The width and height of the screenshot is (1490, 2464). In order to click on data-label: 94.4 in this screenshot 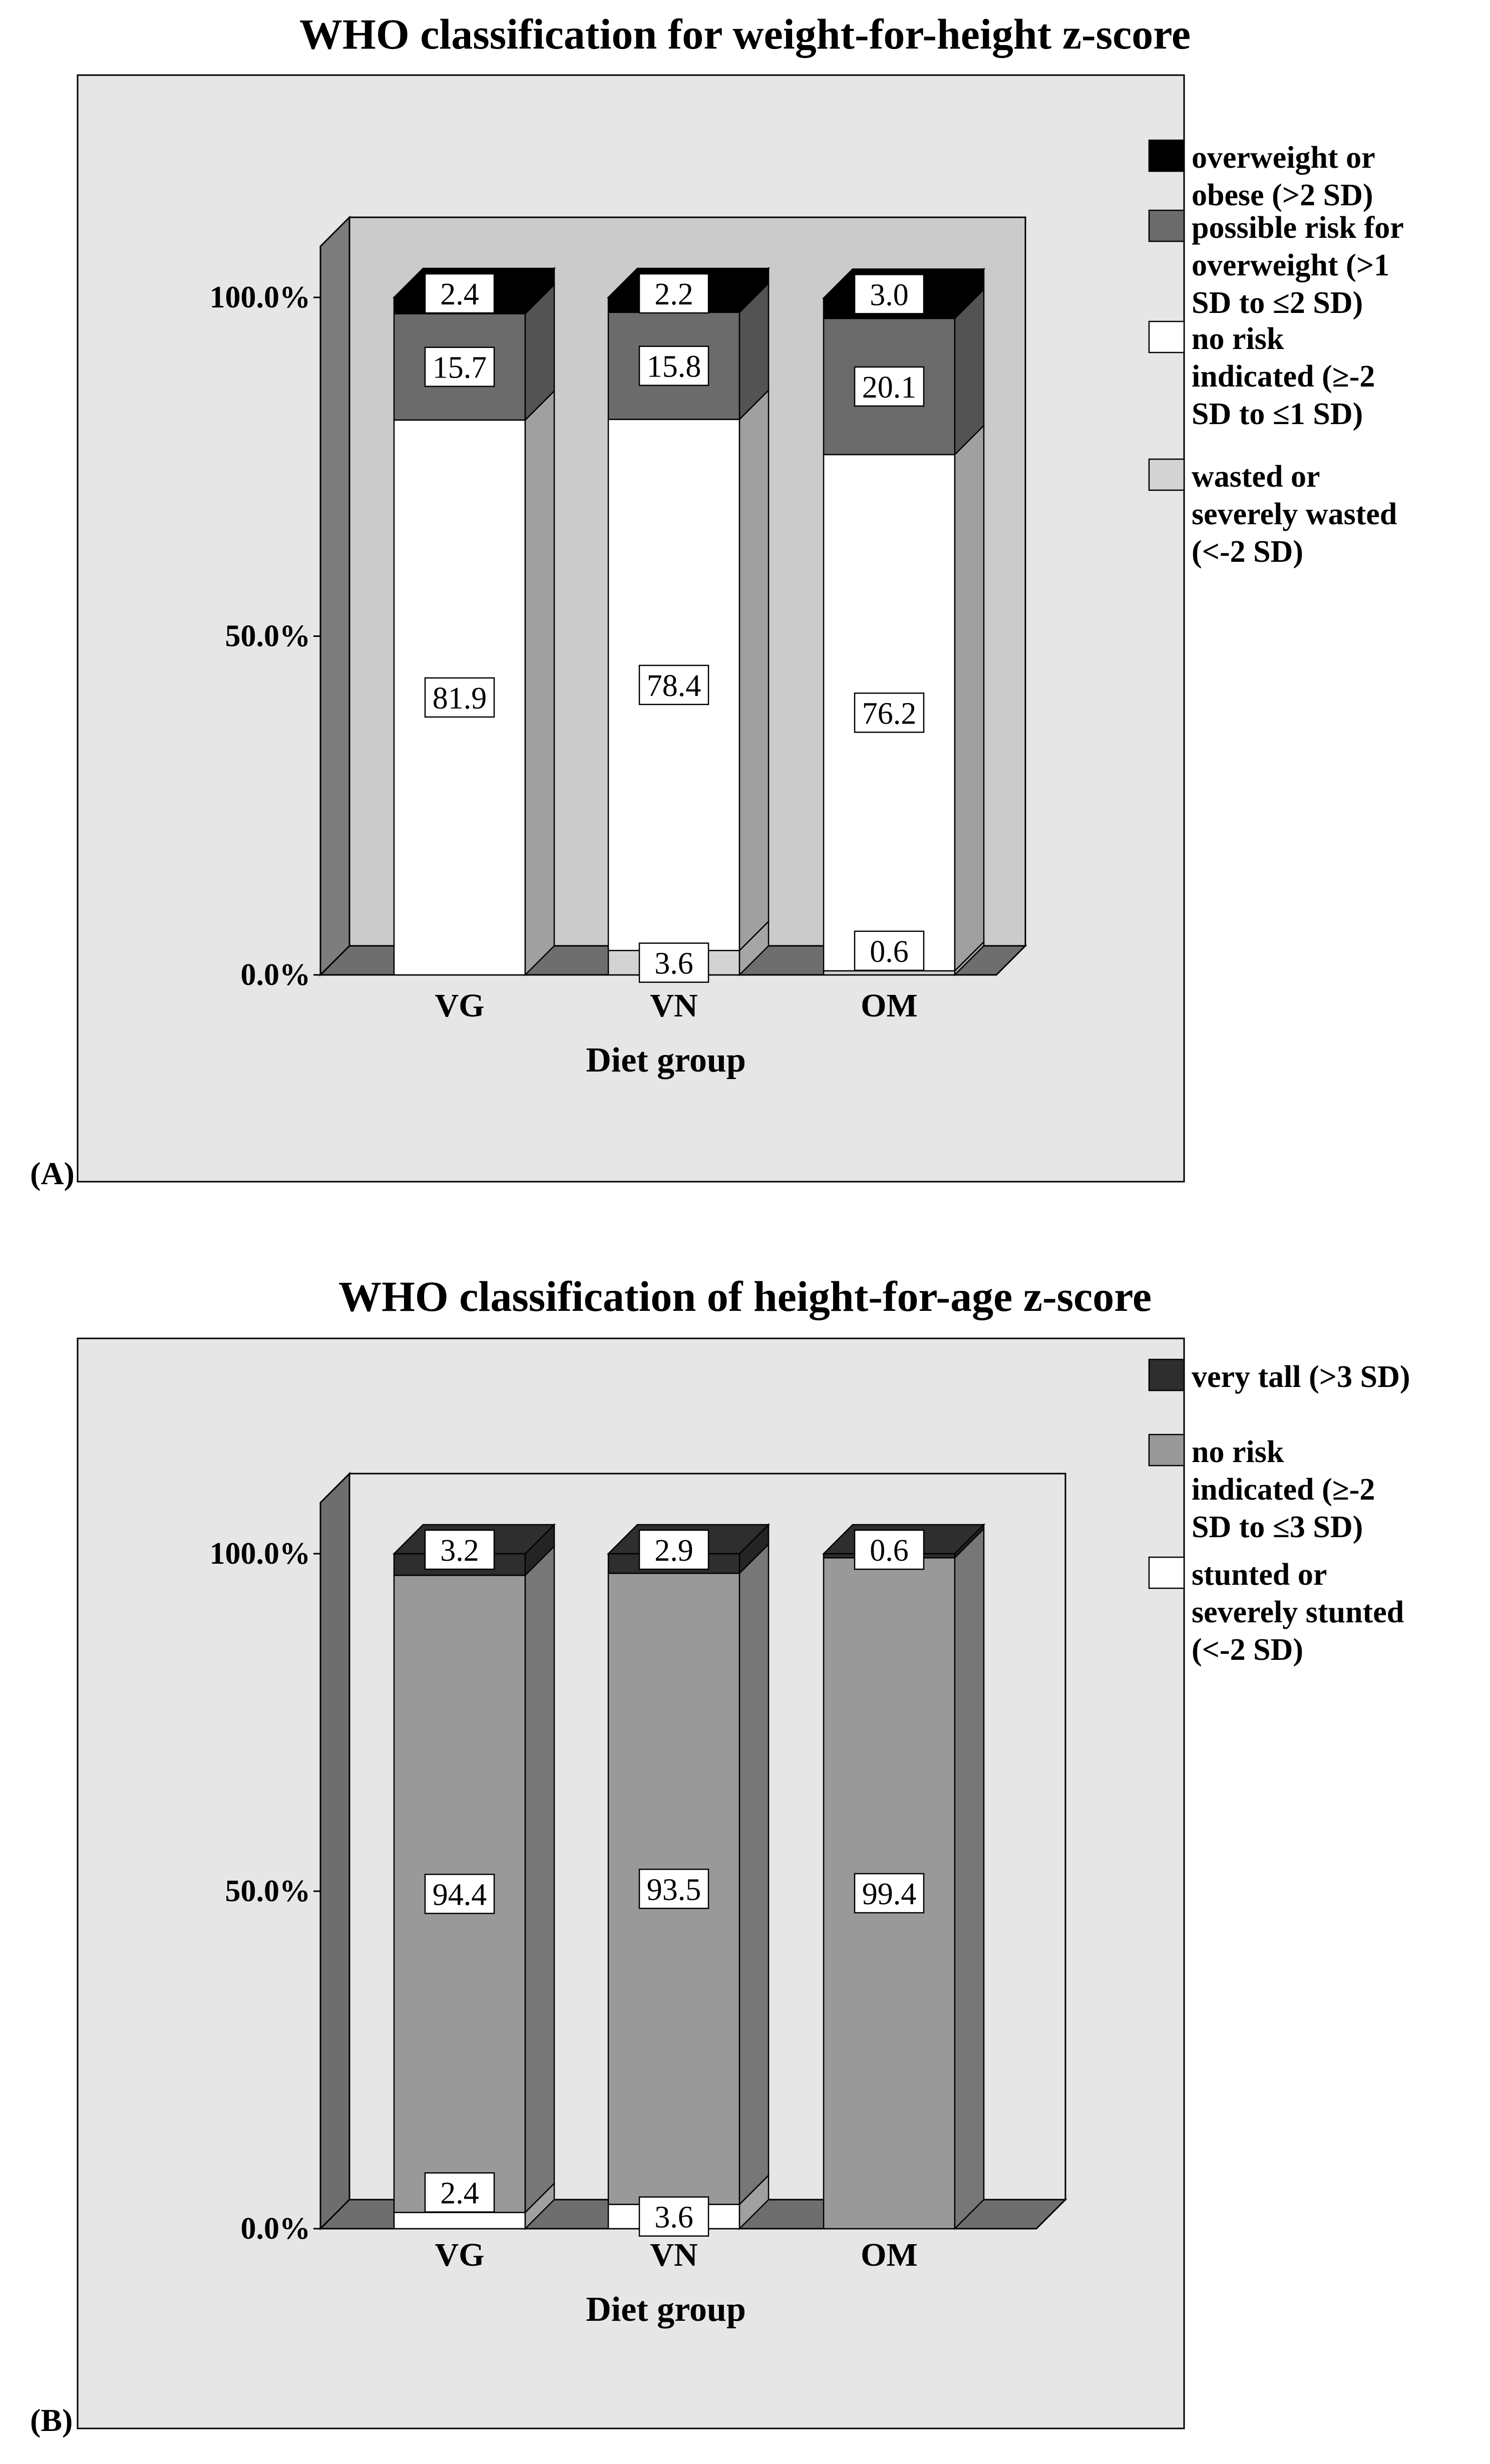, I will do `click(460, 1895)`.